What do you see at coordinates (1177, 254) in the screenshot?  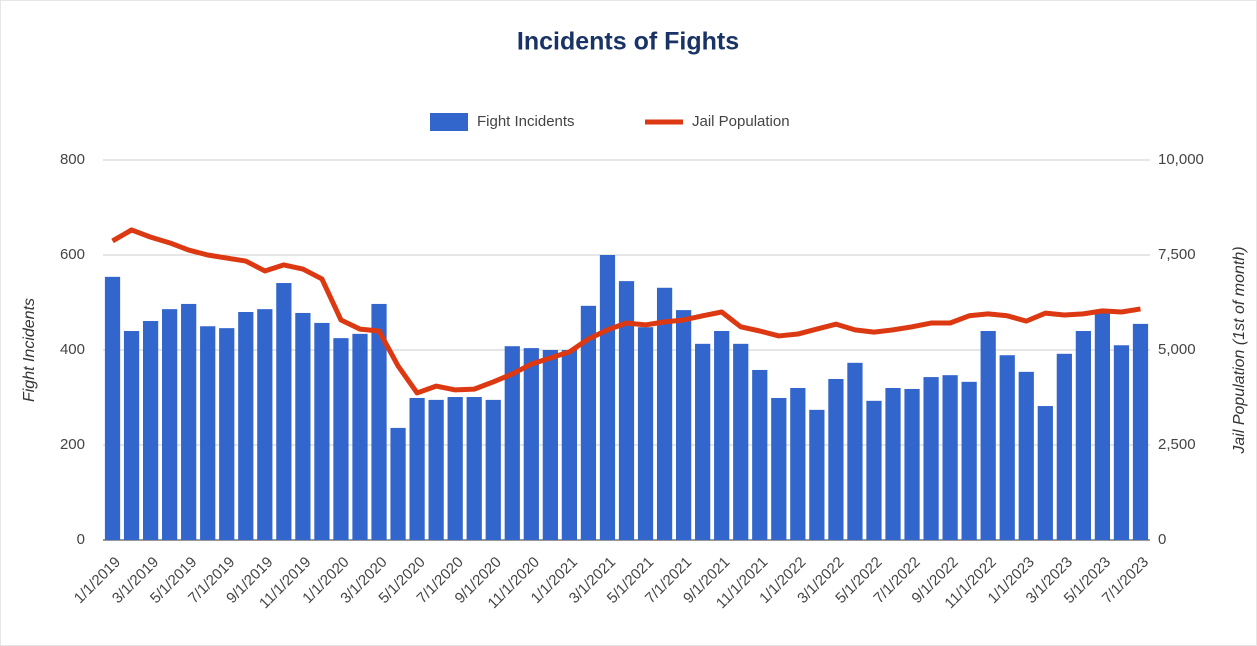 I see `y2-tick-label: 7,500` at bounding box center [1177, 254].